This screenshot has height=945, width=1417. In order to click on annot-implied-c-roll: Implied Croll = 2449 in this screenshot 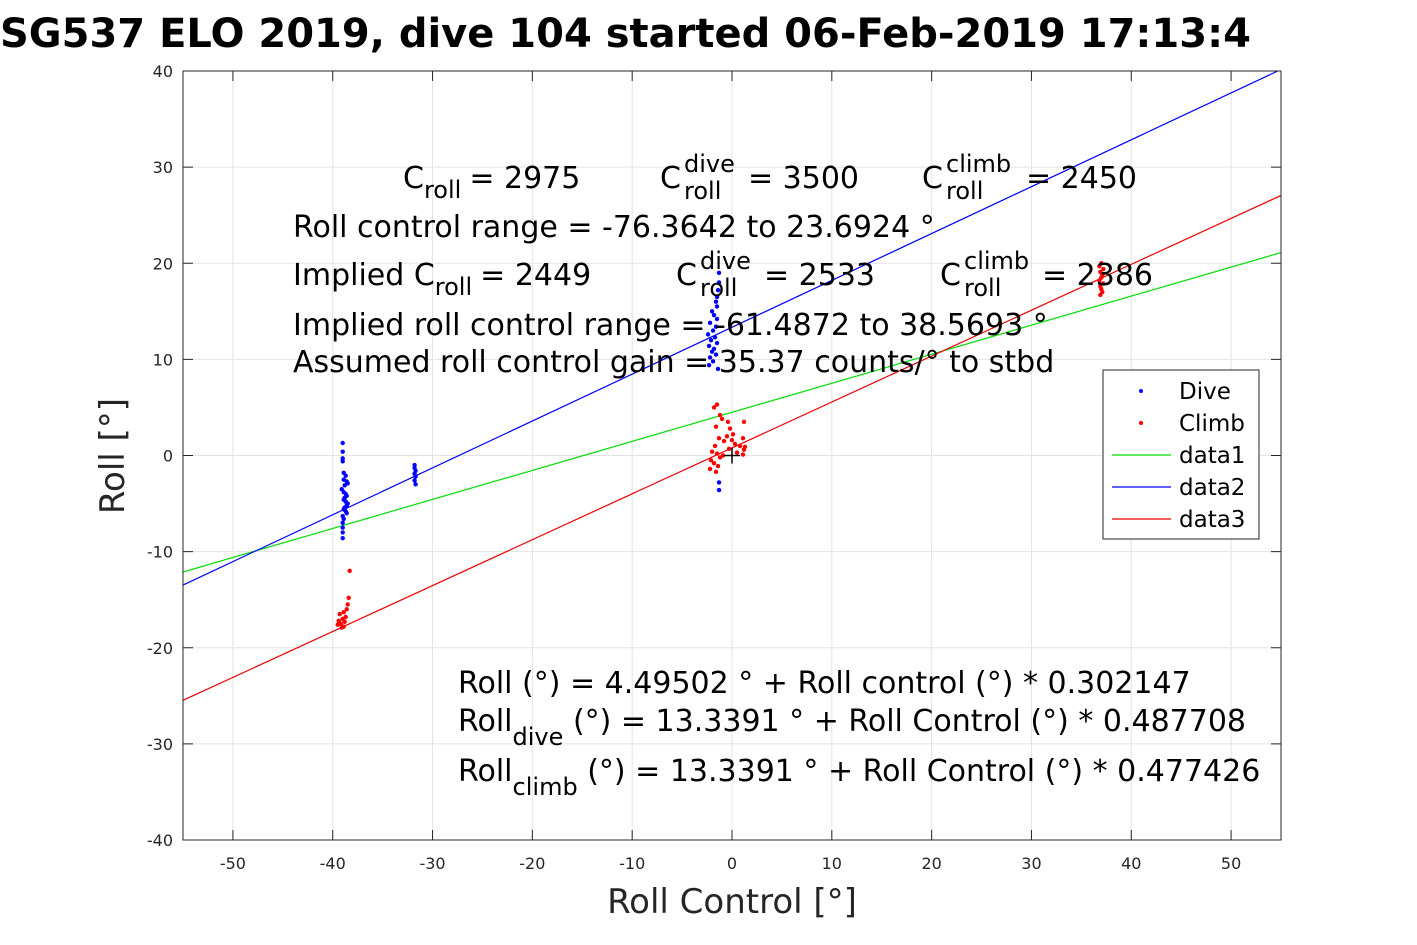, I will do `click(442, 279)`.